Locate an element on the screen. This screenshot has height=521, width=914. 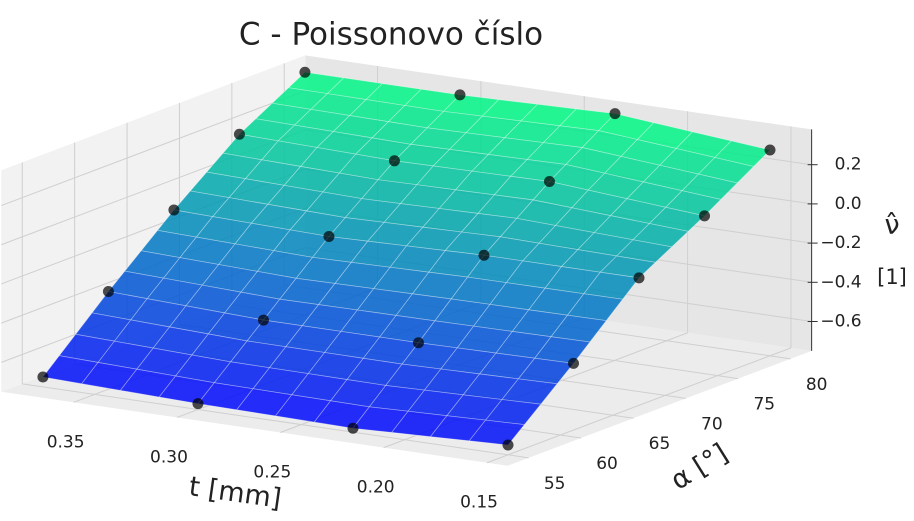
y-tick-label: 60 is located at coordinates (607, 464).